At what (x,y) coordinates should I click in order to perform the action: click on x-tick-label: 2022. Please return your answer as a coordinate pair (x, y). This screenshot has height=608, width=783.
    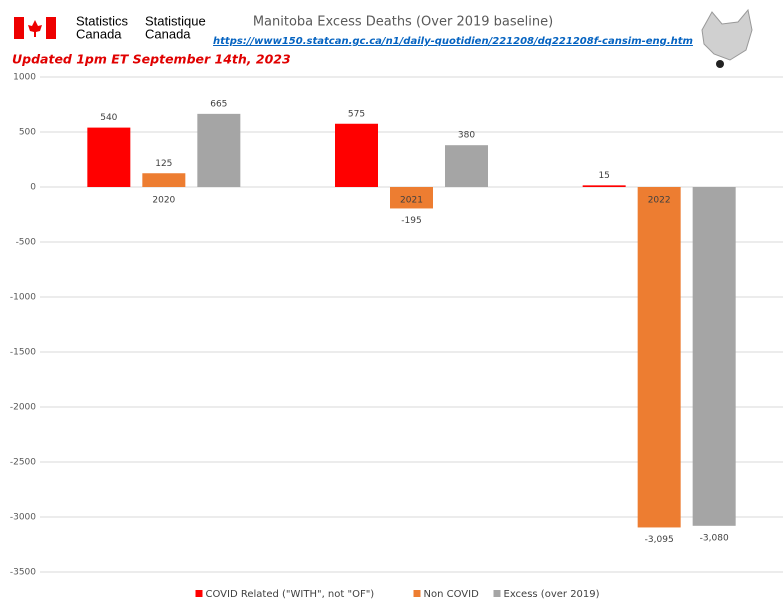
    Looking at the image, I should click on (659, 201).